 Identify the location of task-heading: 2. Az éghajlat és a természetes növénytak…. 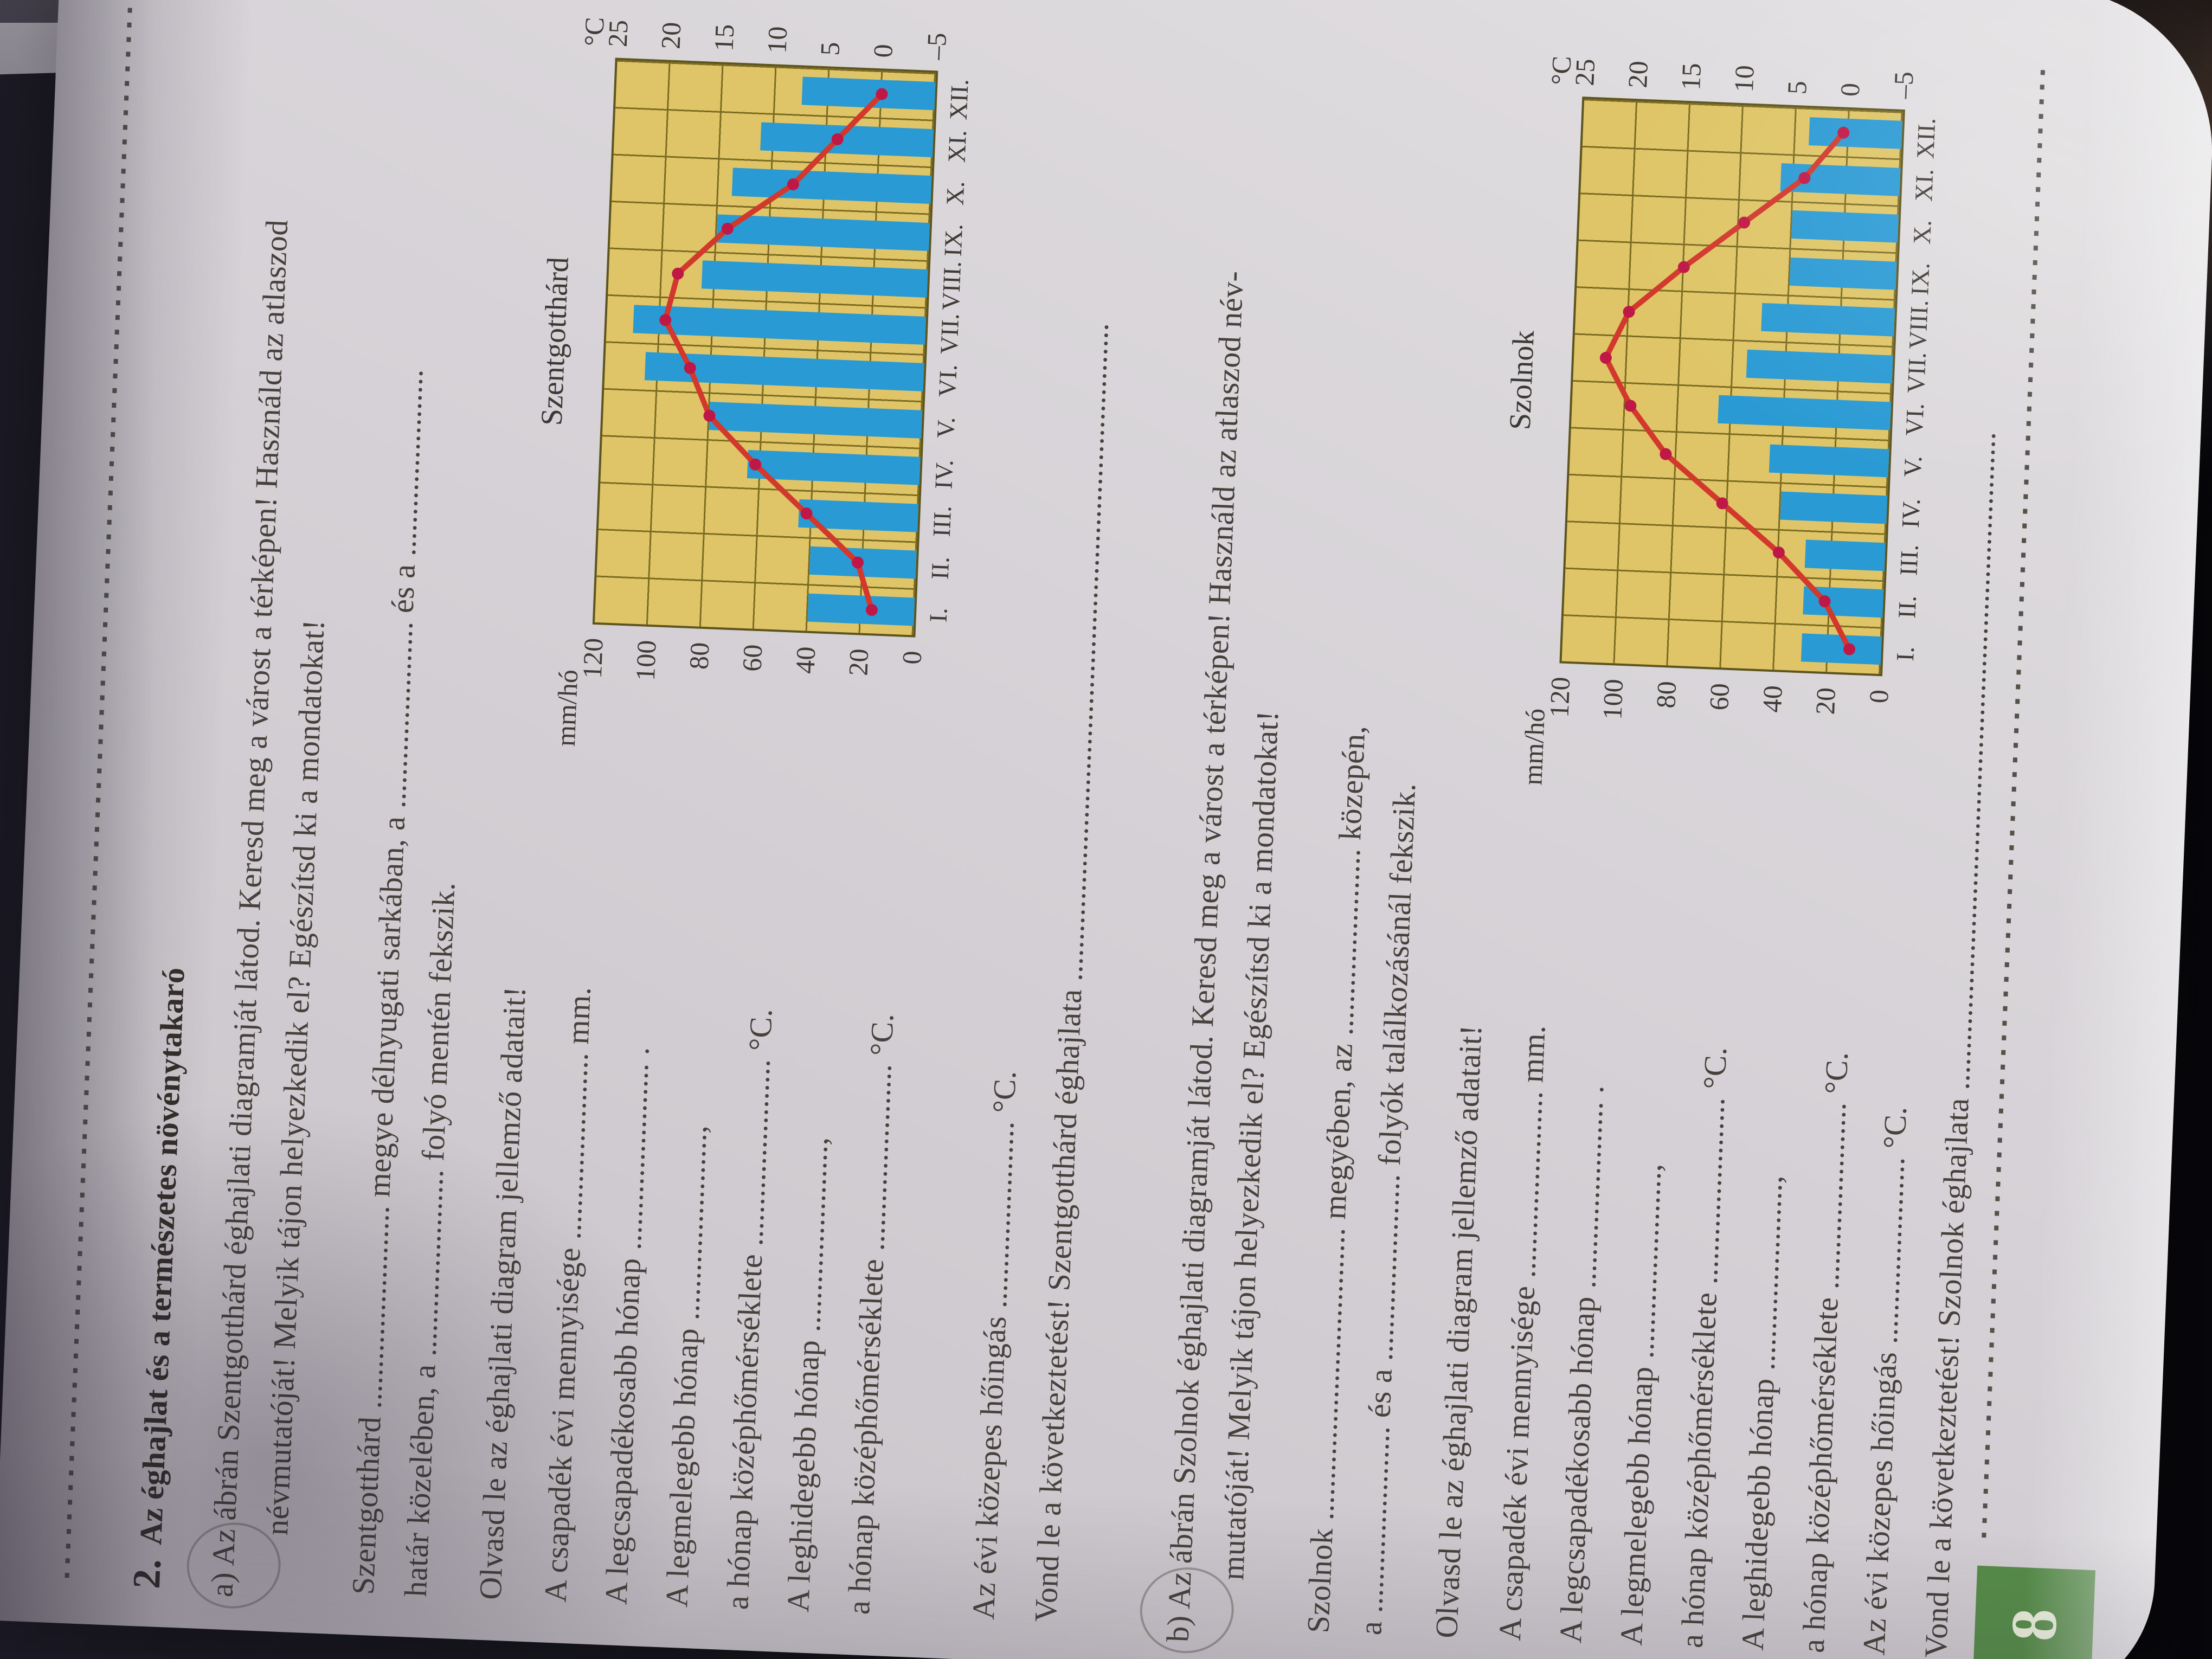
(159, 1278).